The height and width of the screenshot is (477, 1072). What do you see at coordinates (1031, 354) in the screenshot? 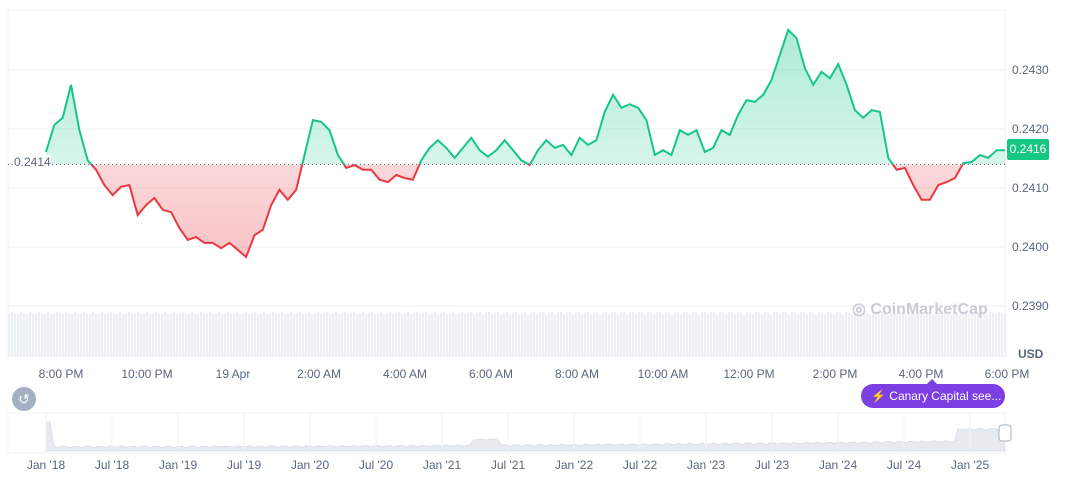
I see `currency-label: USD` at bounding box center [1031, 354].